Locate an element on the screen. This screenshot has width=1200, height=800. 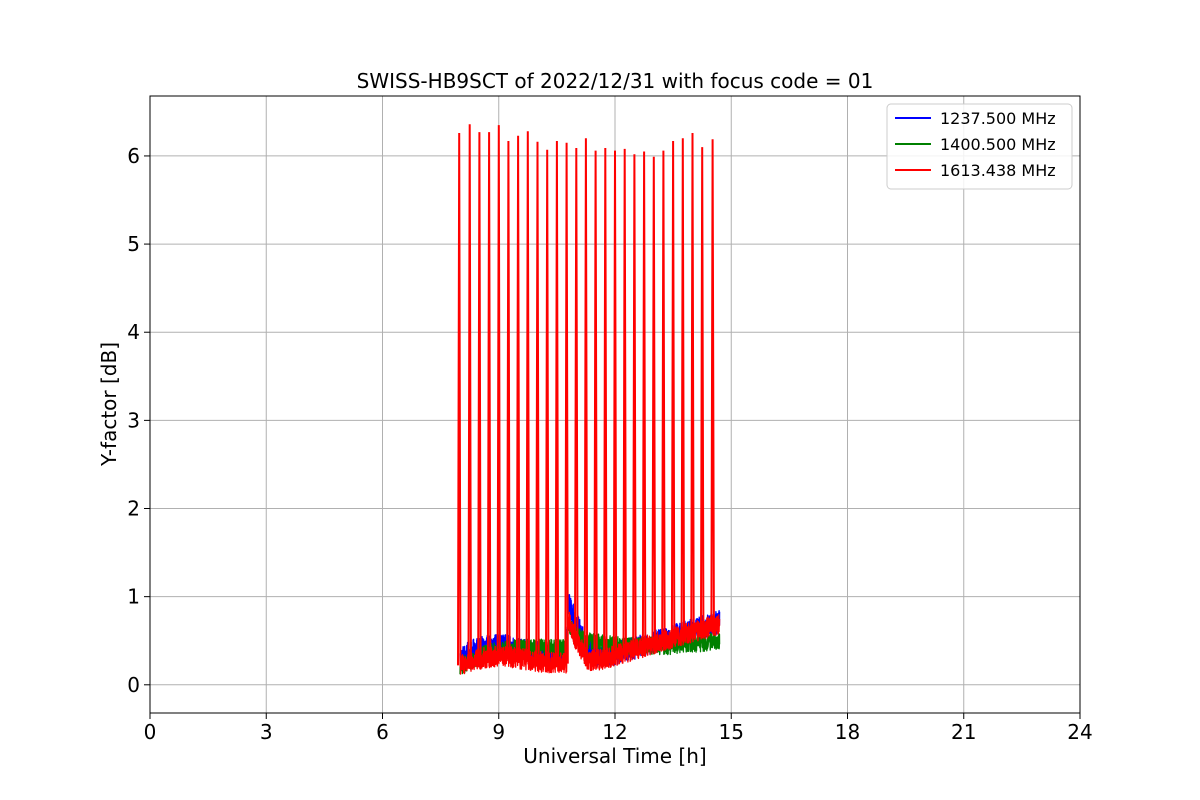
x-tick-label: 3 is located at coordinates (266, 732).